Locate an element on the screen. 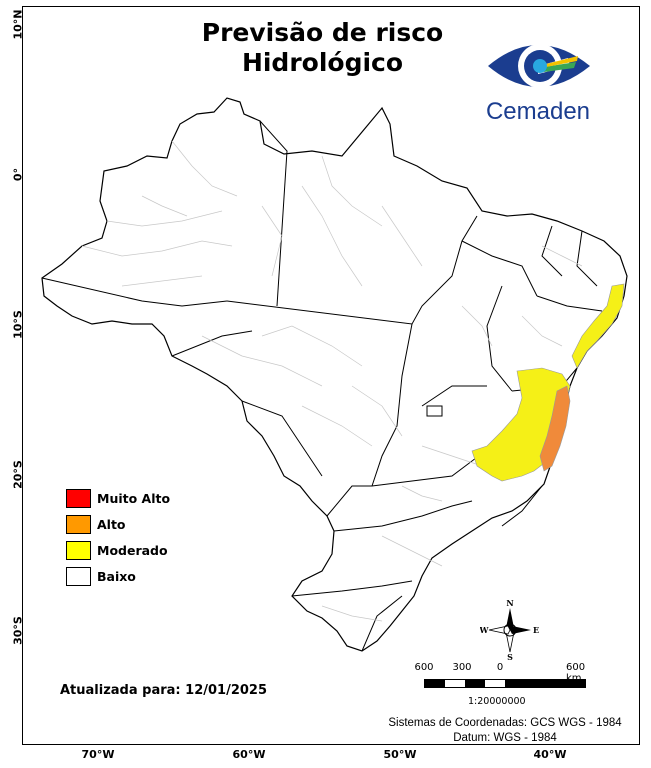 This screenshot has width=651, height=768. crs-line-2: Datum: WGS - 1984 is located at coordinates (505, 738).